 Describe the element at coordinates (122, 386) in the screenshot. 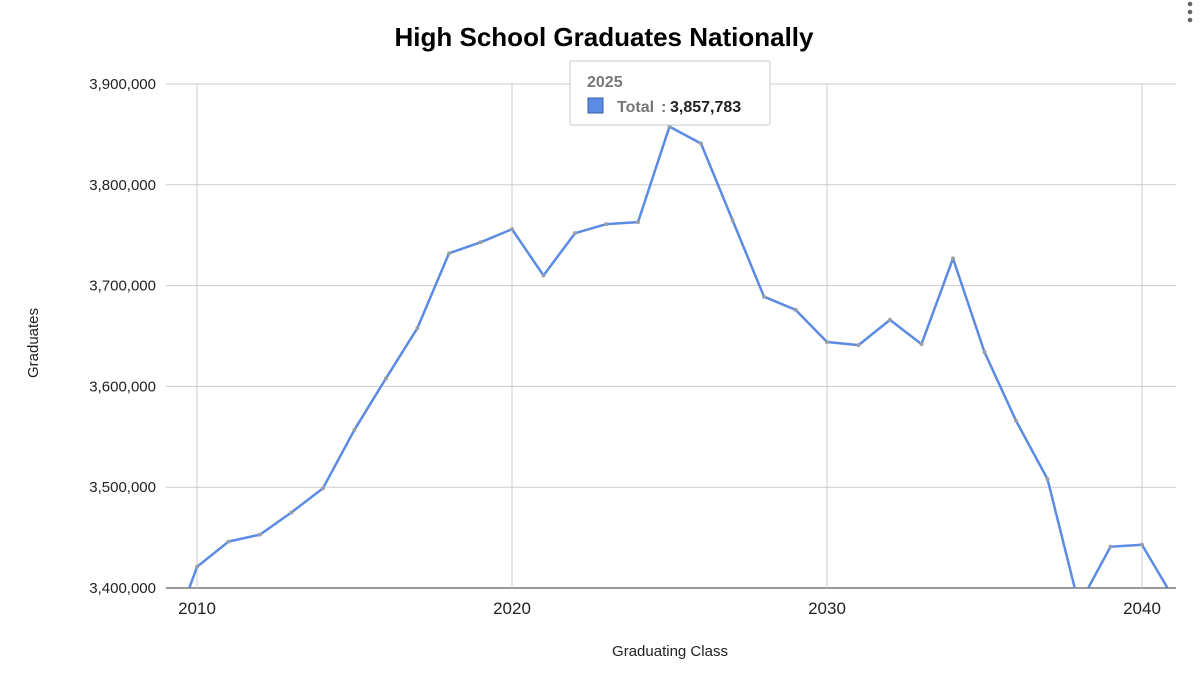

I see `y-tick-label: 3,600,000` at that location.